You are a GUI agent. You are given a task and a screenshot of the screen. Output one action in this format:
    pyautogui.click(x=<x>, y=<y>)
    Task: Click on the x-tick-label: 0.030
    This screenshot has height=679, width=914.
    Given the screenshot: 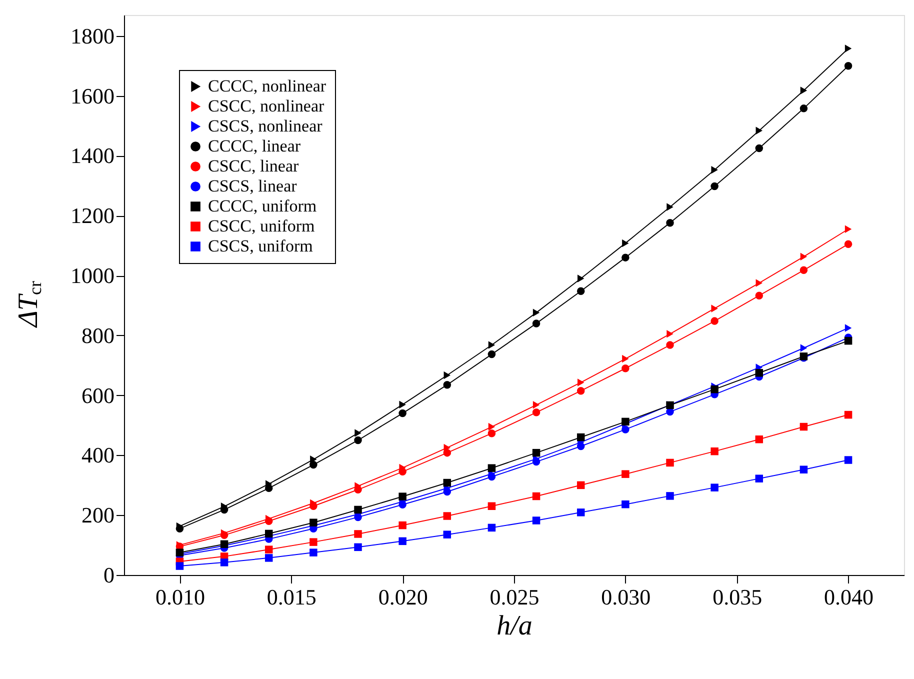 What is the action you would take?
    pyautogui.click(x=626, y=597)
    